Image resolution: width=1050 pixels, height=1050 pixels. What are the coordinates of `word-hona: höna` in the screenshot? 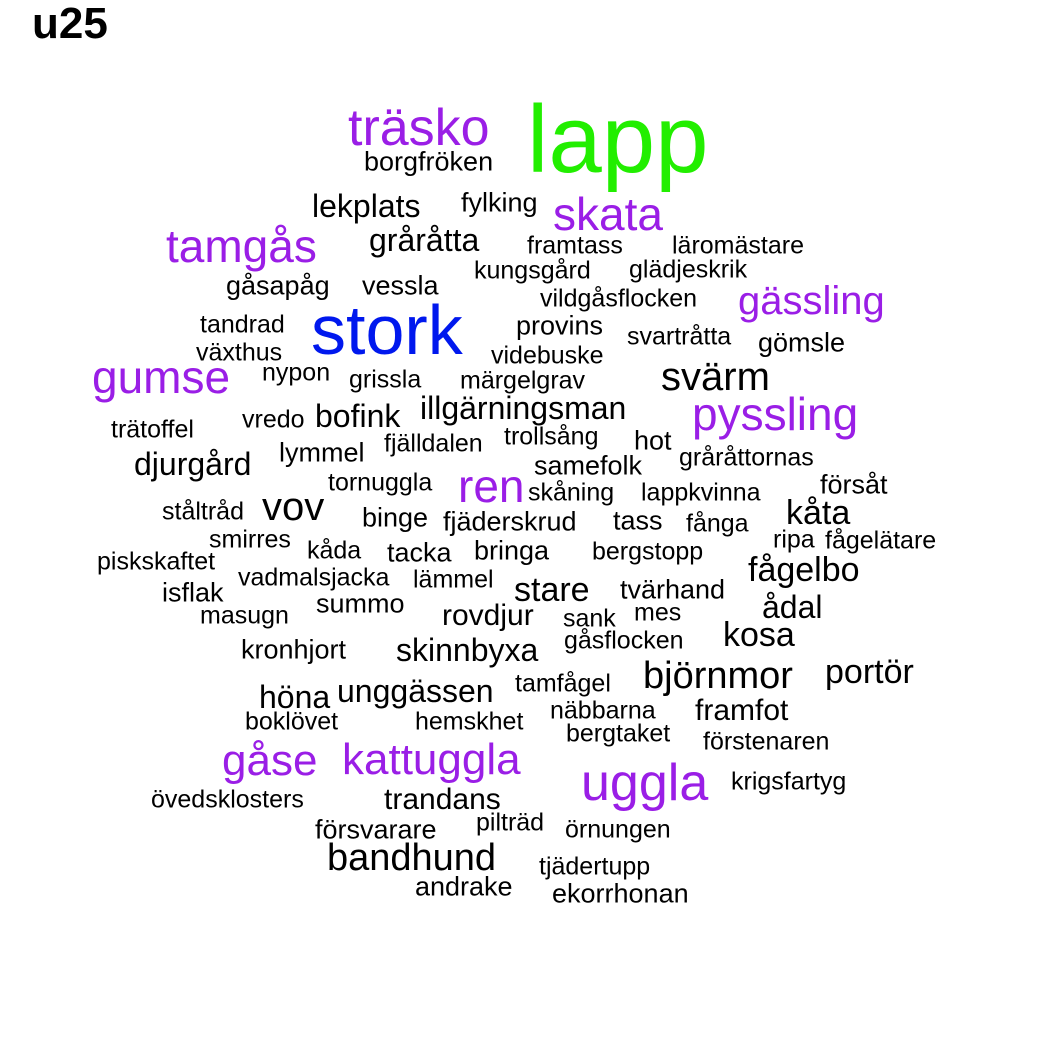 It's located at (295, 697).